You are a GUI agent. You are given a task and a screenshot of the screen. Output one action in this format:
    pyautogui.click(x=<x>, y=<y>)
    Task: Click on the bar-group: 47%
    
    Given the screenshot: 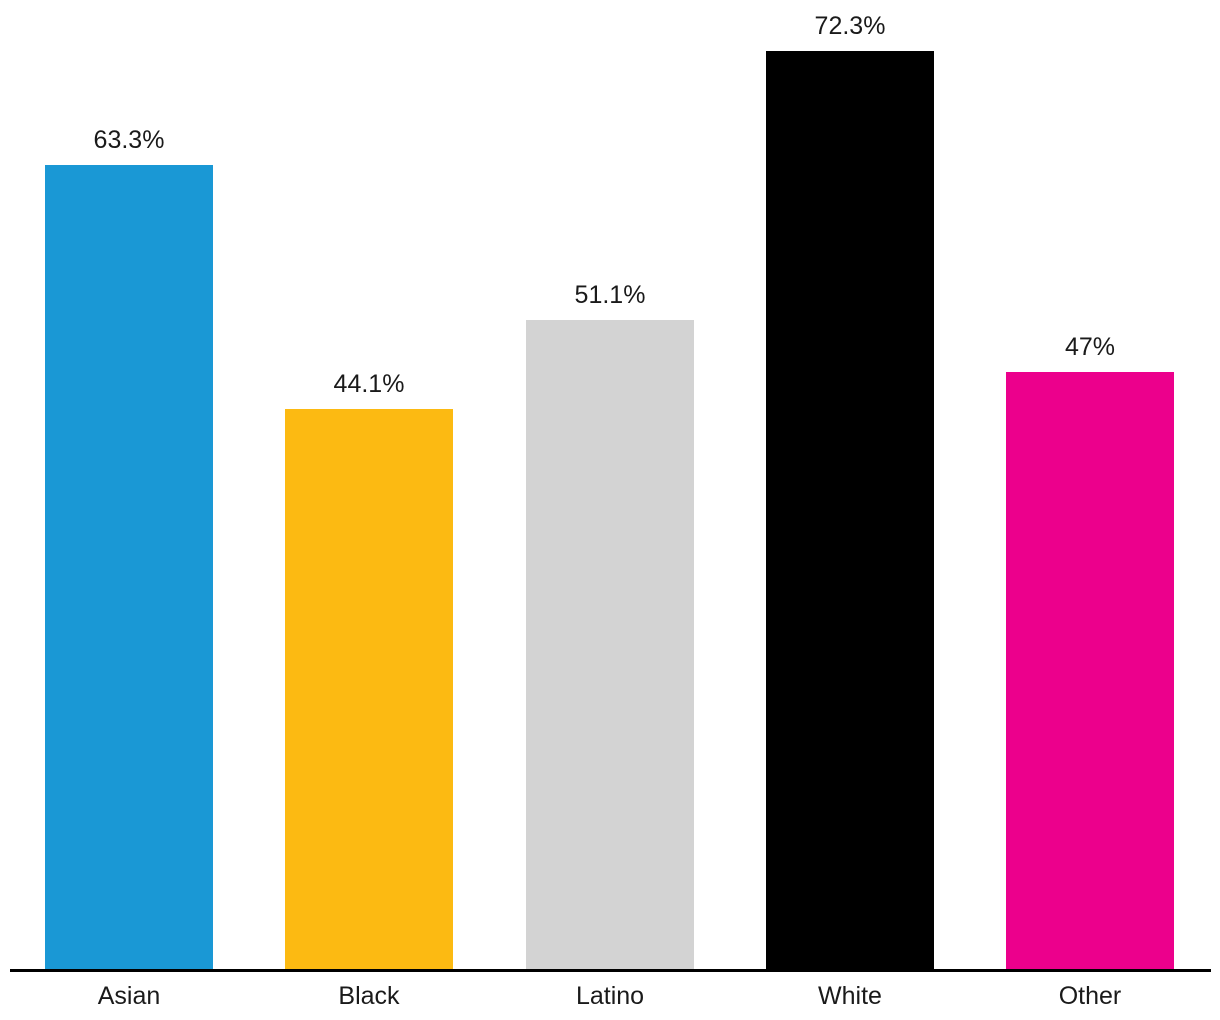 What is the action you would take?
    pyautogui.click(x=1090, y=484)
    